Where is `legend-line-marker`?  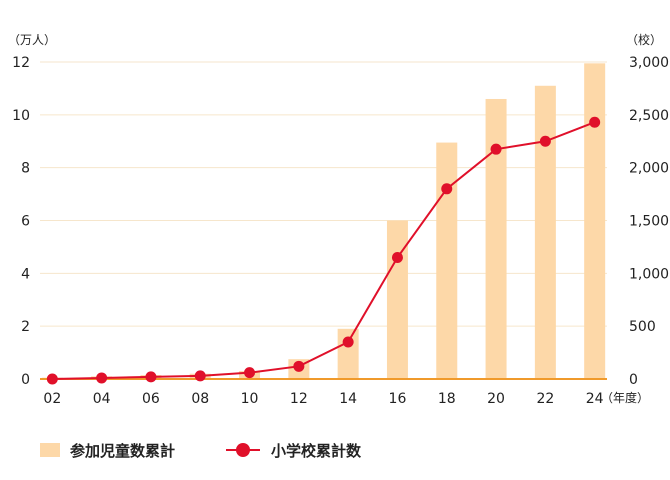 legend-line-marker is located at coordinates (243, 450).